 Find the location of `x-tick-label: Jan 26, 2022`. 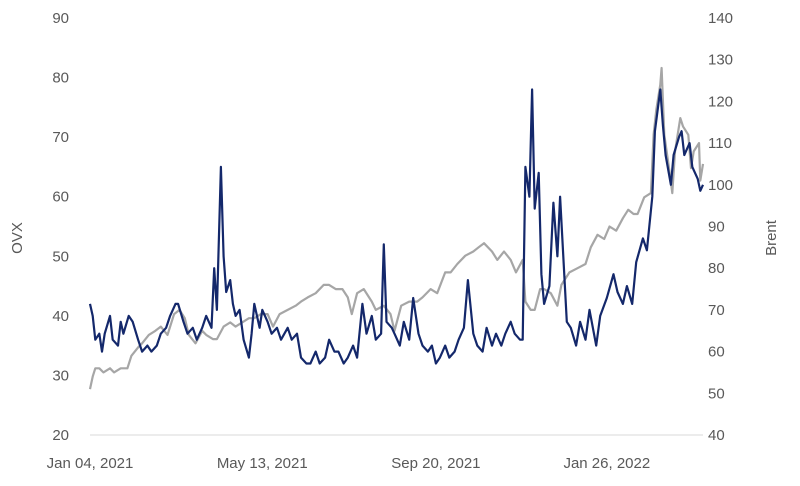

x-tick-label: Jan 26, 2022 is located at coordinates (606, 463).